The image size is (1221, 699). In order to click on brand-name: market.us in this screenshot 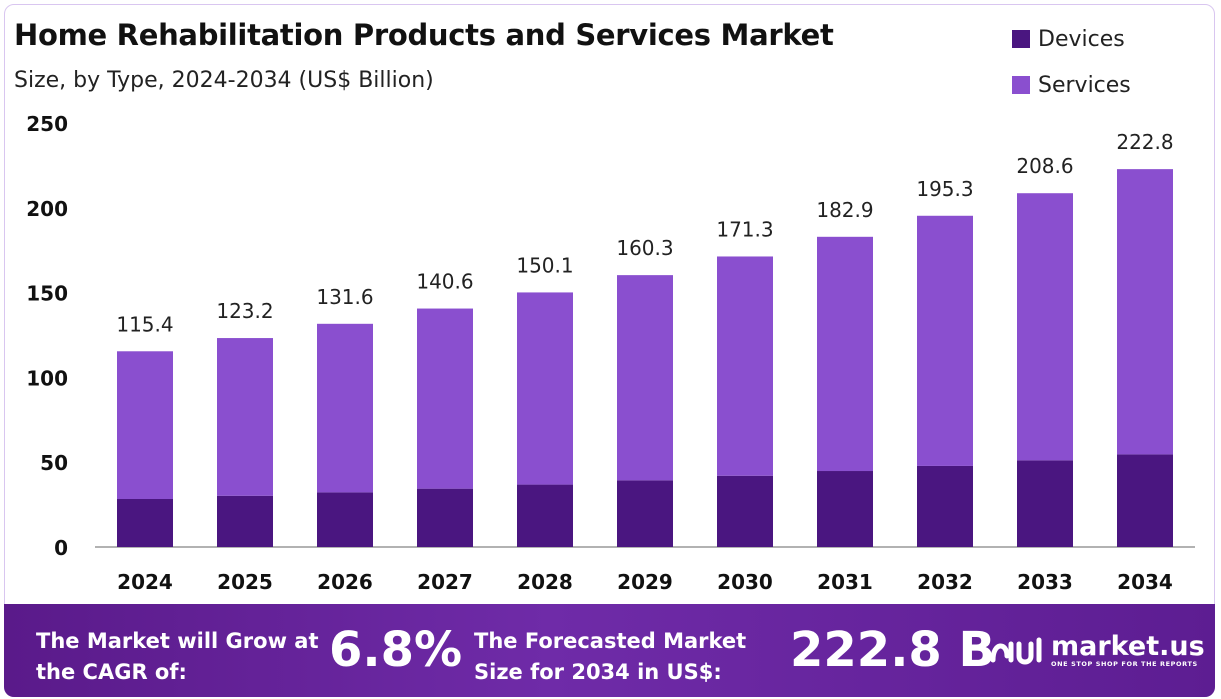, I will do `click(1128, 646)`.